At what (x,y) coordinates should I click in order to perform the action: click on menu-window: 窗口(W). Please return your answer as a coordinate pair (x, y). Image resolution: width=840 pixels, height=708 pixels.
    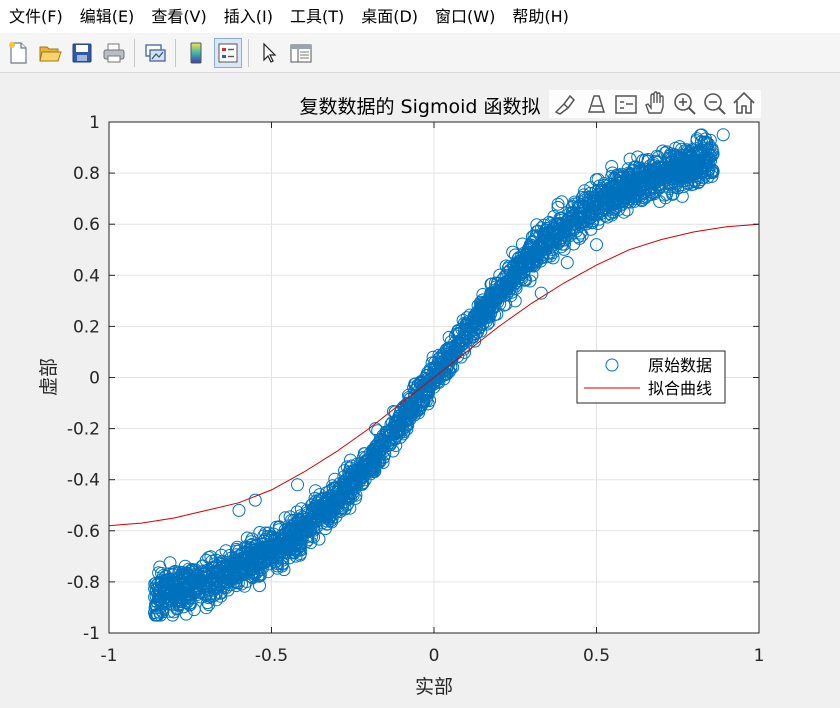
    Looking at the image, I should click on (465, 16).